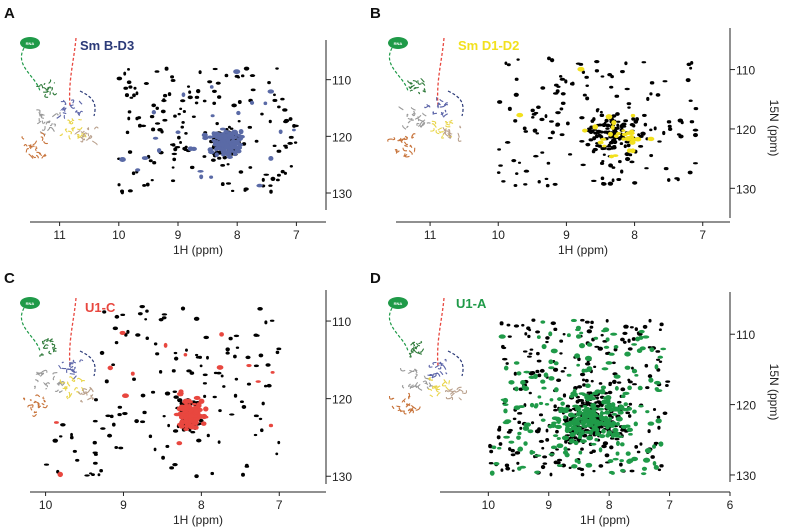 This screenshot has width=789, height=528. What do you see at coordinates (87, 103) in the screenshot?
I see `strand-blue` at bounding box center [87, 103].